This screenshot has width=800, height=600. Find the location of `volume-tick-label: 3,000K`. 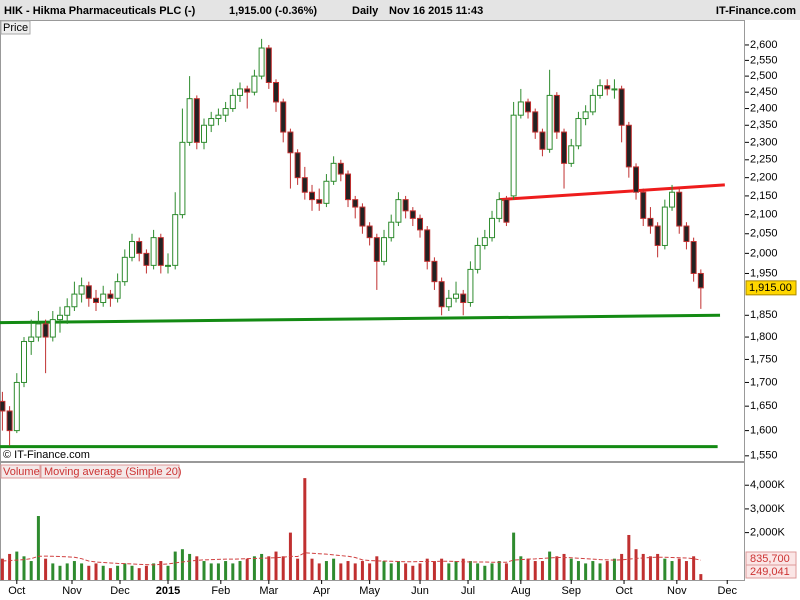

volume-tick-label: 3,000K is located at coordinates (768, 509).